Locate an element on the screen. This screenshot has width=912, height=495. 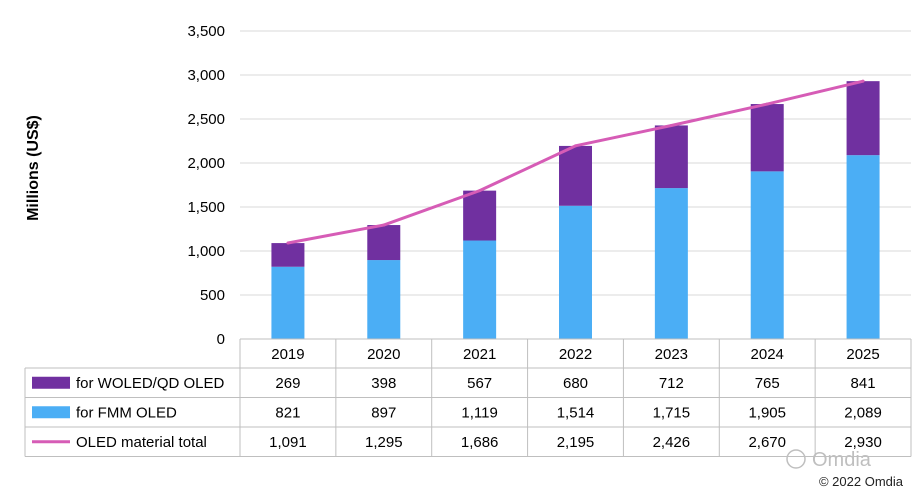
y-tick-label: 500 is located at coordinates (212, 295).